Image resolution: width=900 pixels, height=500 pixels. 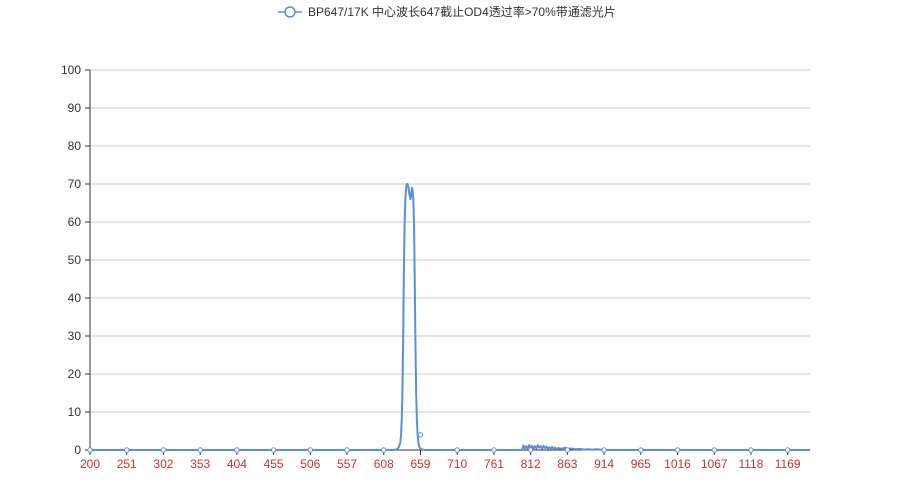 I want to click on y-tick-label: 100, so click(x=71, y=70).